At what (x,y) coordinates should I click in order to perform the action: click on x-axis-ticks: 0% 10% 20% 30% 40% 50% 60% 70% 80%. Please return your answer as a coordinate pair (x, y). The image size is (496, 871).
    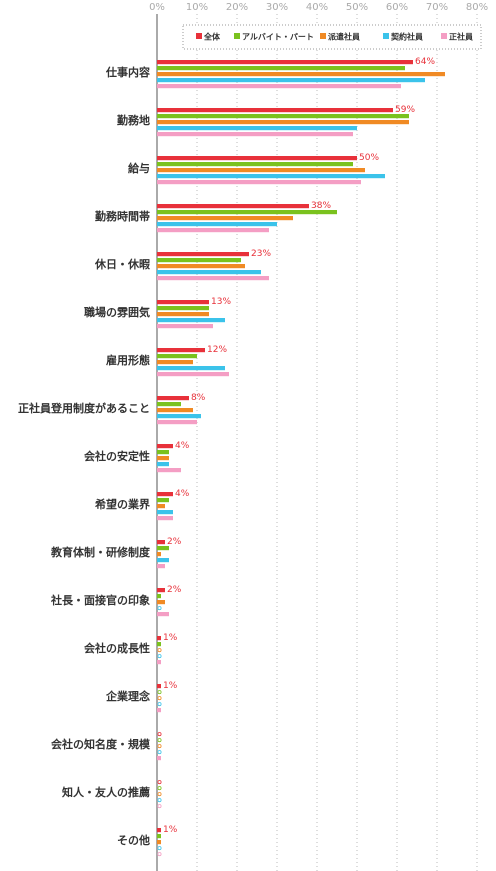
    Looking at the image, I should click on (318, 7).